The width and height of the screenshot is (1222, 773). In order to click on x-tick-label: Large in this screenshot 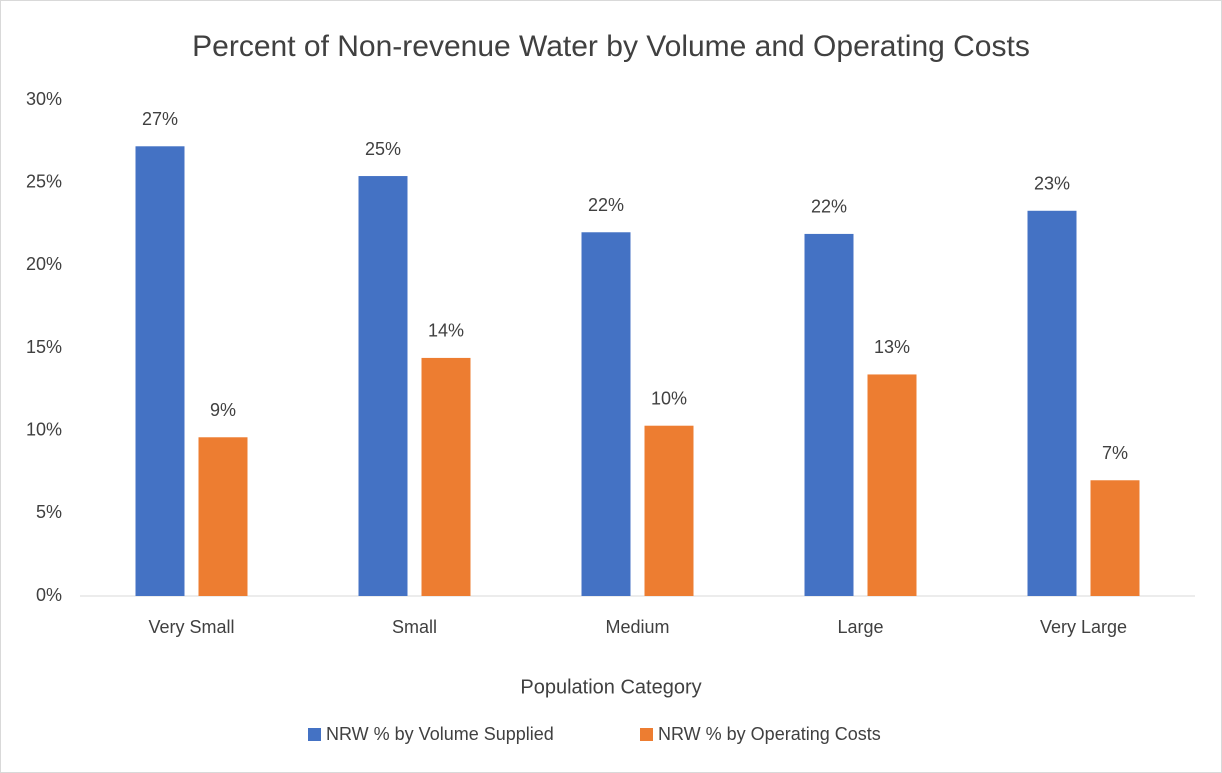, I will do `click(860, 627)`.